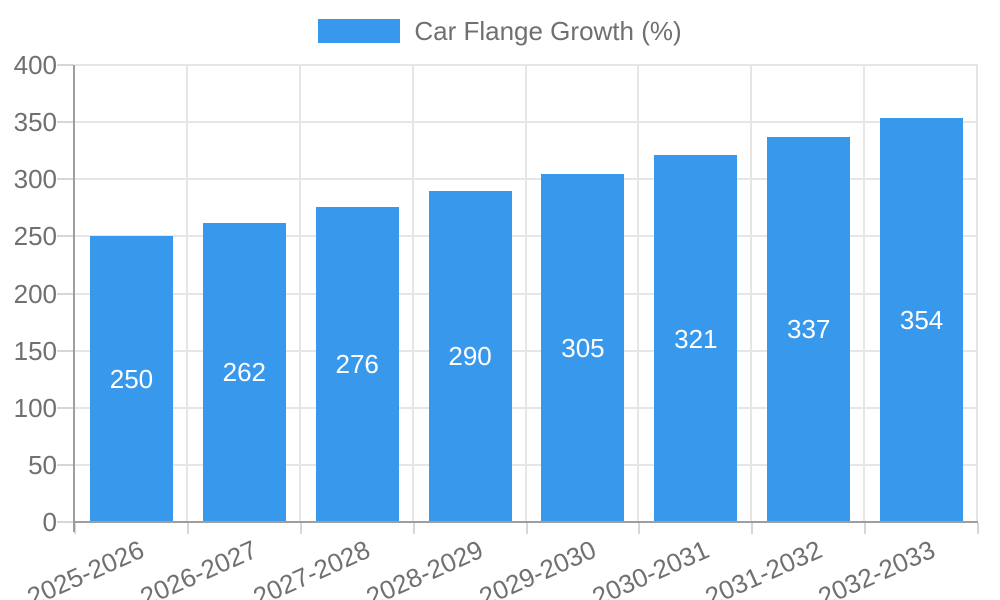 The width and height of the screenshot is (1000, 600). I want to click on y-tick-label: 350, so click(35, 122).